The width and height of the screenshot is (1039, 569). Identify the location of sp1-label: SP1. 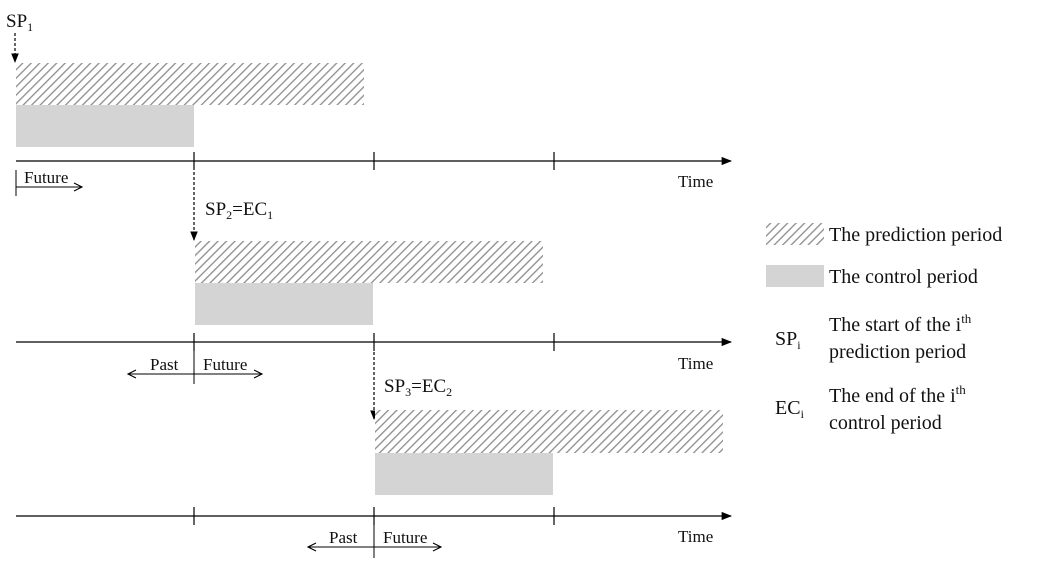
(19, 22).